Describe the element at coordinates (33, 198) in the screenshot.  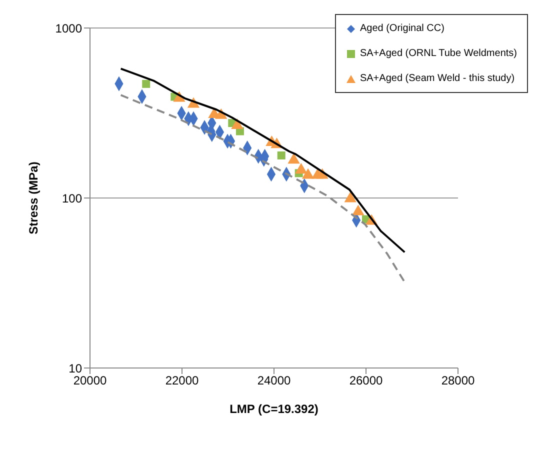
I see `y-axis-title: Stress (MPa)` at that location.